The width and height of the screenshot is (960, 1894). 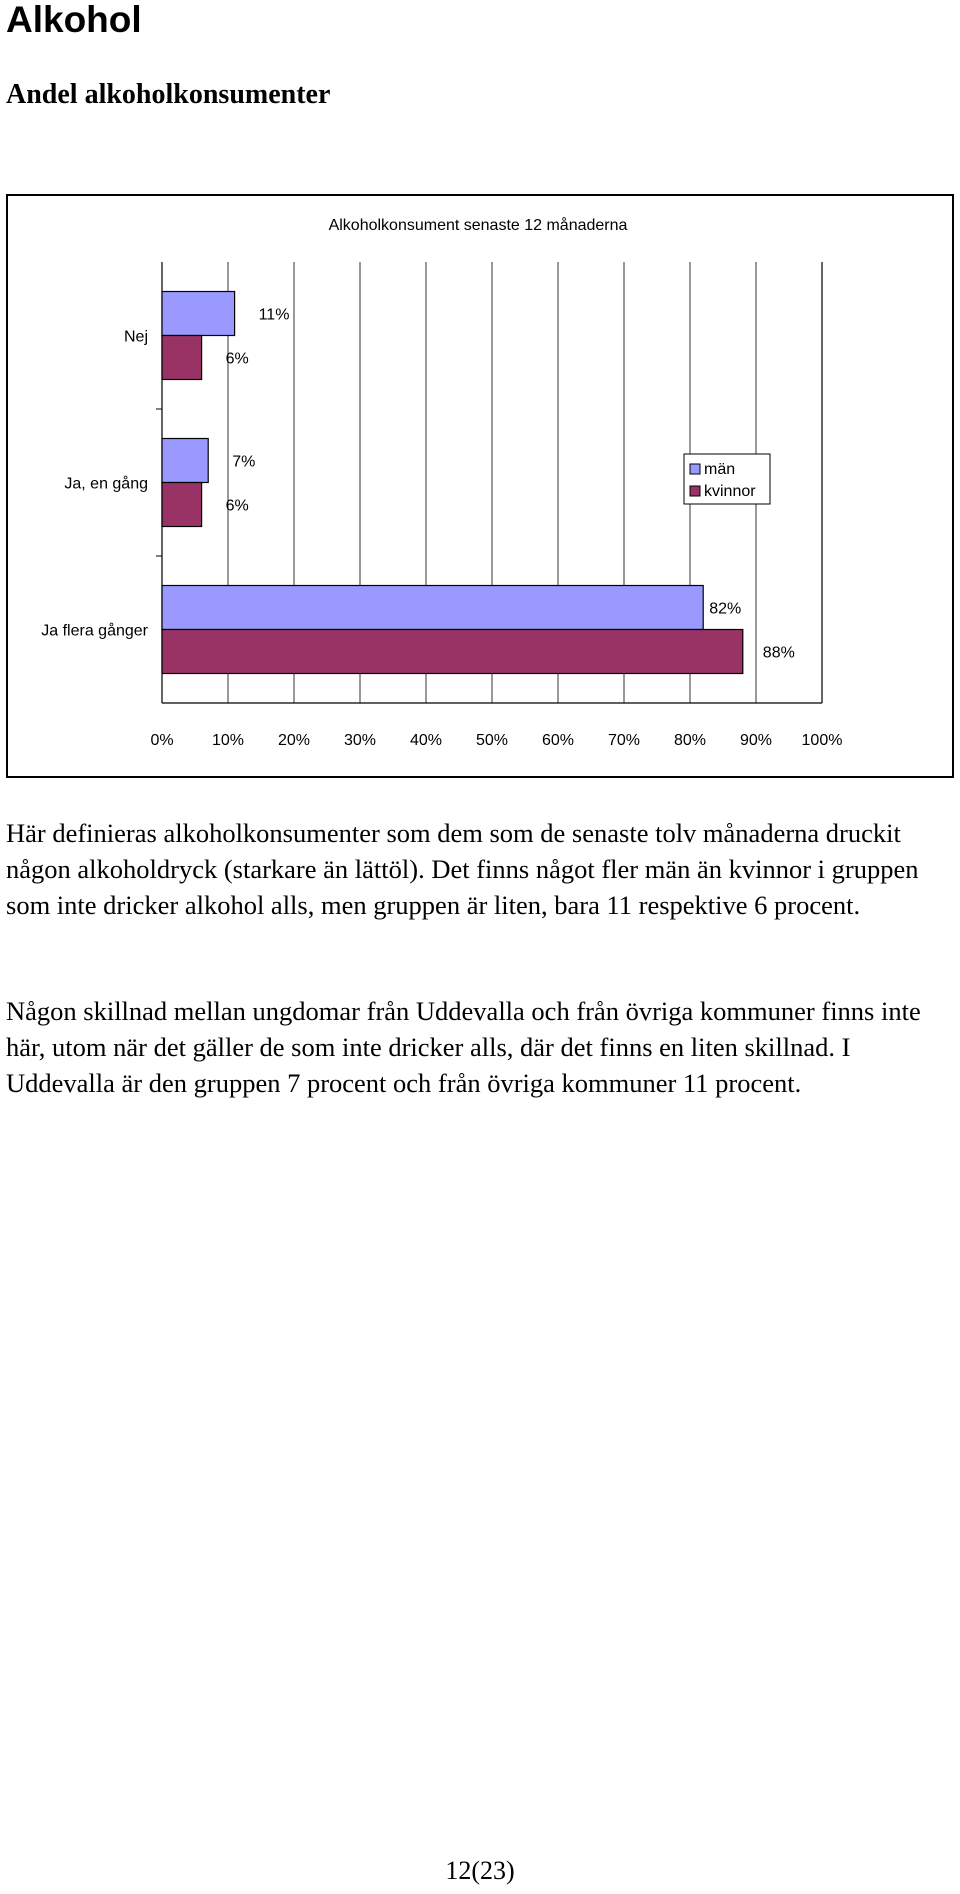 I want to click on x-tick-label: 40%, so click(x=426, y=740).